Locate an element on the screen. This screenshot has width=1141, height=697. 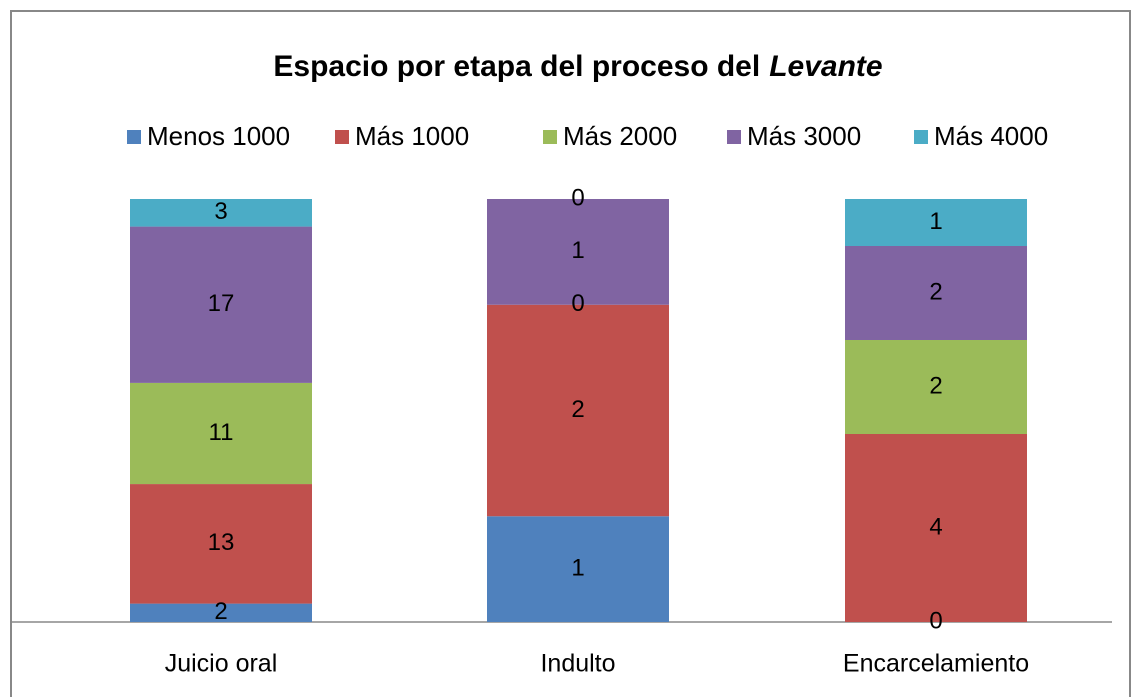
title-emphasis: Levante is located at coordinates (825, 66).